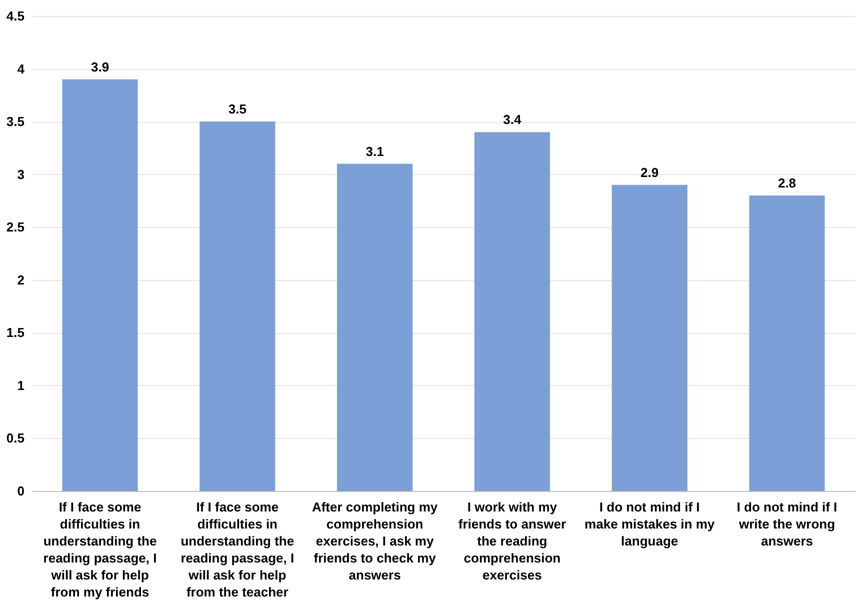 Image resolution: width=861 pixels, height=603 pixels. Describe the element at coordinates (375, 541) in the screenshot. I see `x-tick-label: After completing my comprehension exercises, I ask my friends to check my answers` at that location.